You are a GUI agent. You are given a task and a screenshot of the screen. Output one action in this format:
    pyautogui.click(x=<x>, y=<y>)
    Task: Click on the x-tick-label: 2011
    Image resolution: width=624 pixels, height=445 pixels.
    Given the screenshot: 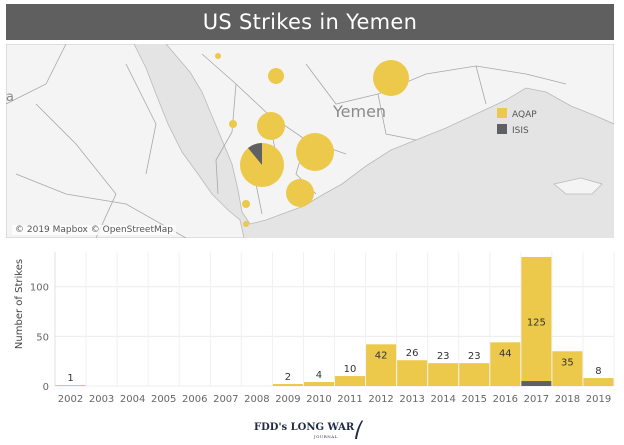 What is the action you would take?
    pyautogui.click(x=349, y=399)
    